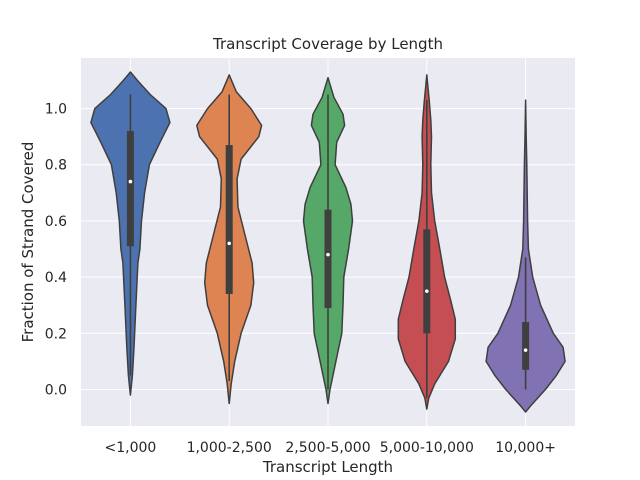  Describe the element at coordinates (525, 448) in the screenshot. I see `x-tick-label: 10,000+` at that location.